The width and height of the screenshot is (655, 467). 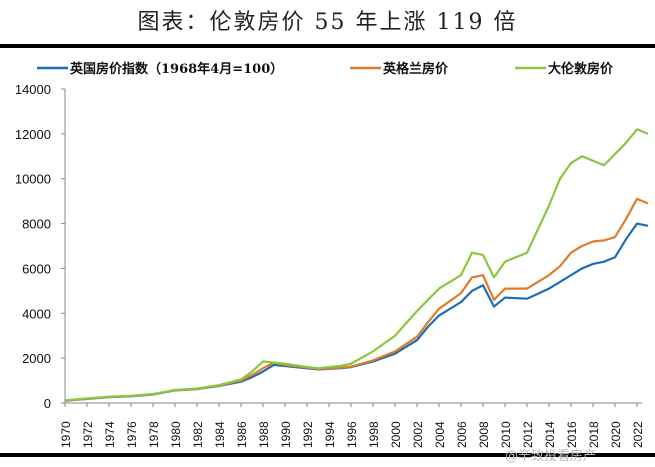 What do you see at coordinates (327, 455) in the screenshot?
I see `bottom-rule` at bounding box center [327, 455].